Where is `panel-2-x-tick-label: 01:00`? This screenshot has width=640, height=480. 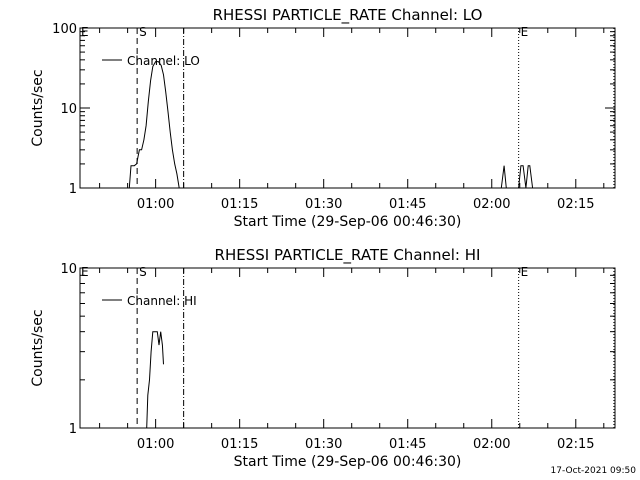
panel-2-x-tick-label: 01:00 is located at coordinates (155, 444).